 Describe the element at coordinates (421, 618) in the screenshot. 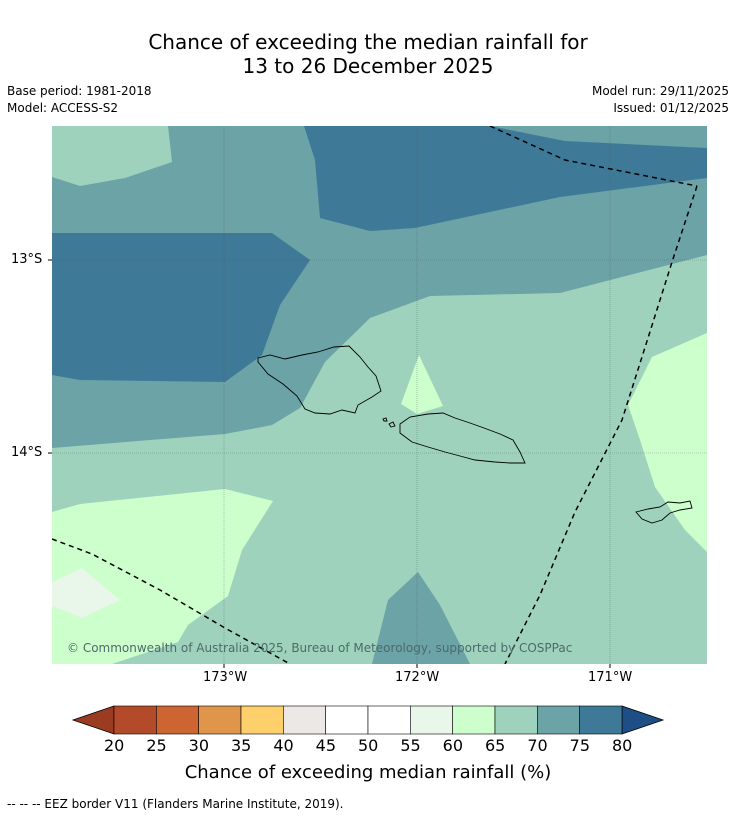

I see `region-70-75-south` at that location.